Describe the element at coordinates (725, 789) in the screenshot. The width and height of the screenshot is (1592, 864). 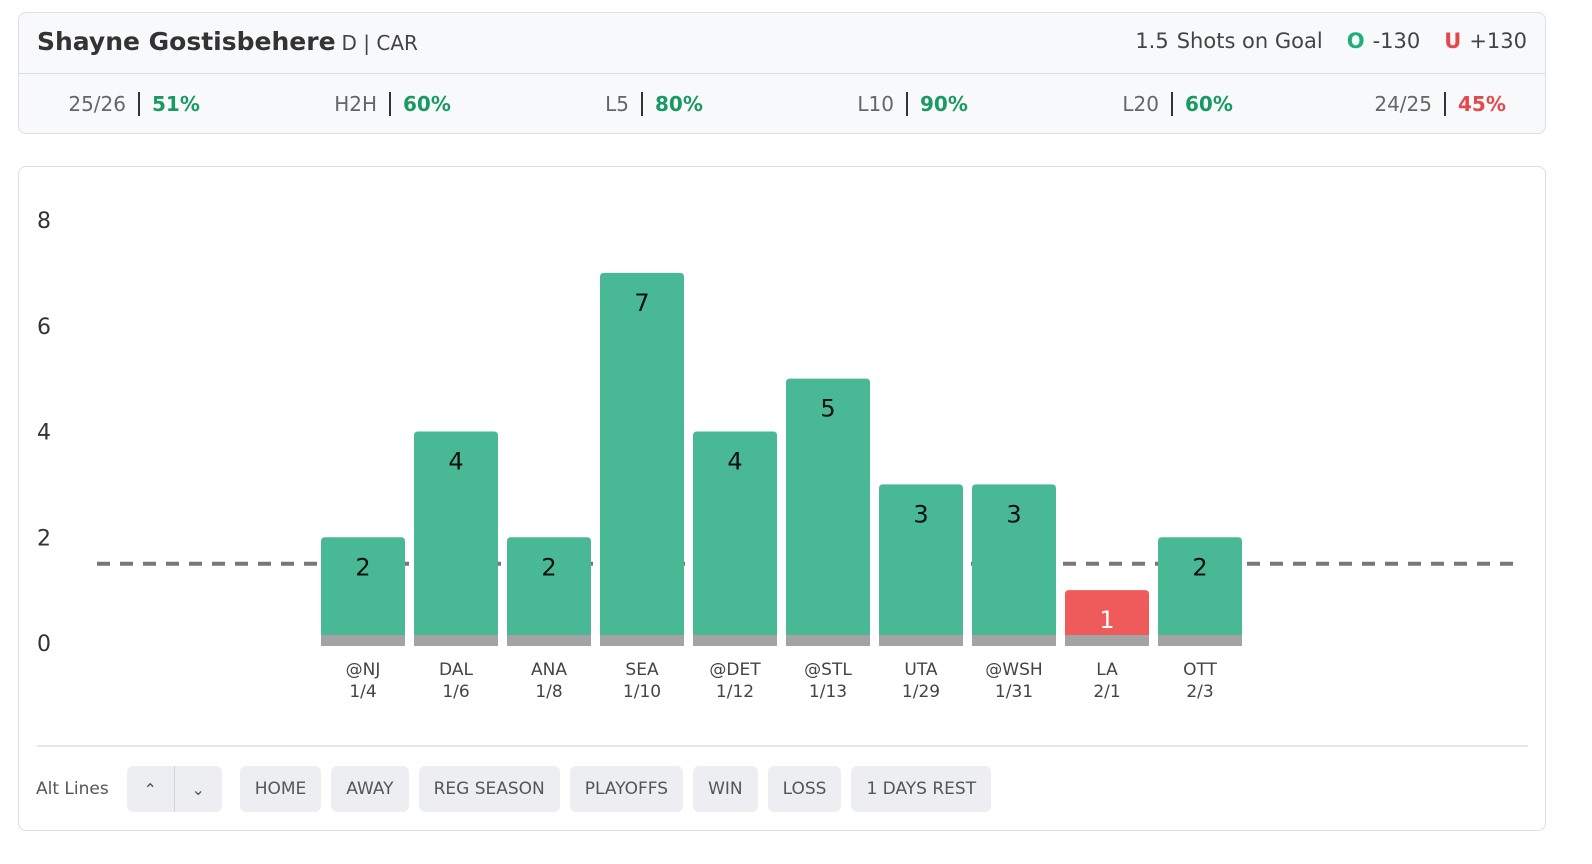
I see `filter-button: WIN` at that location.